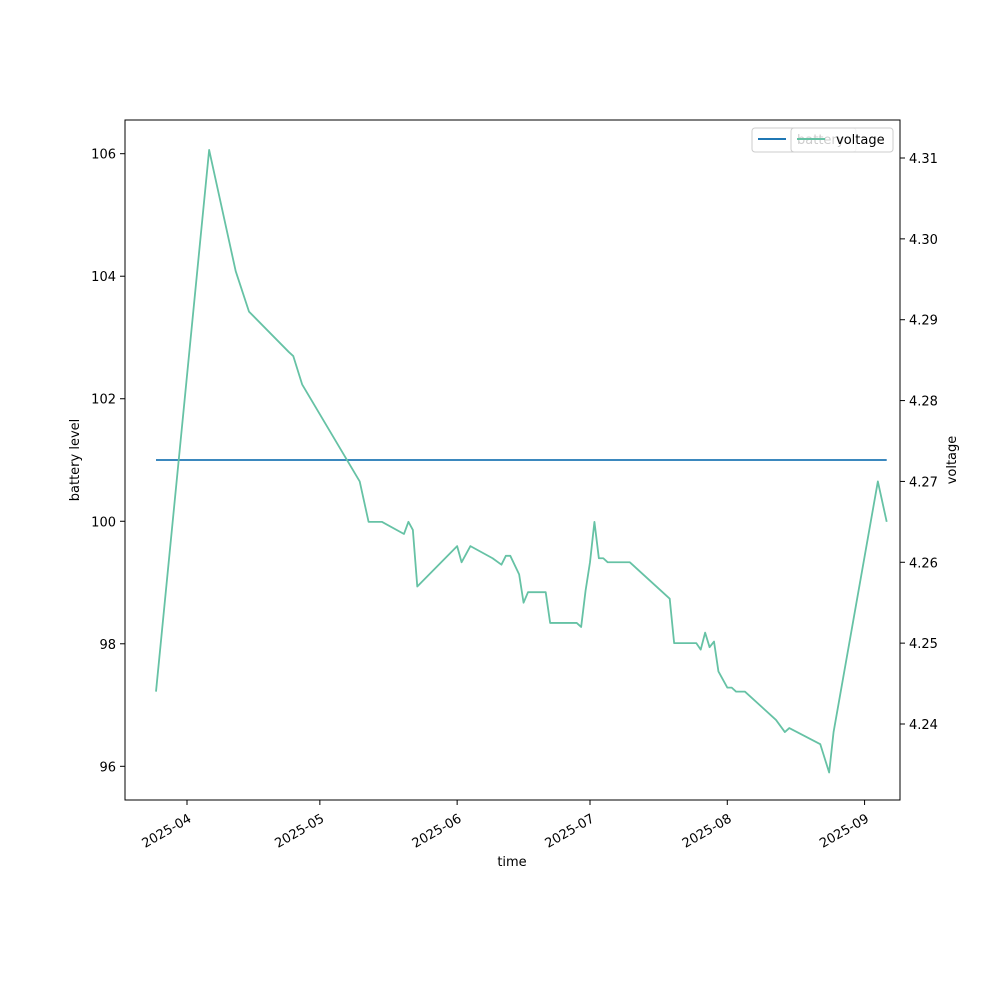 The height and width of the screenshot is (1000, 1000). What do you see at coordinates (75, 460) in the screenshot?
I see `y-axis-label: battery level` at bounding box center [75, 460].